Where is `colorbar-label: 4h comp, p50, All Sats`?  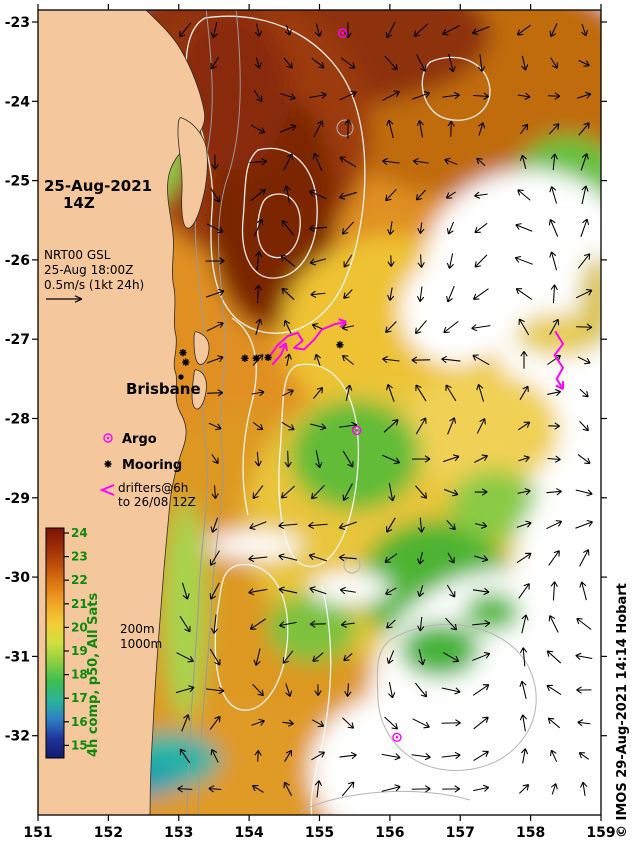 colorbar-label: 4h comp, p50, All Sats is located at coordinates (93, 675).